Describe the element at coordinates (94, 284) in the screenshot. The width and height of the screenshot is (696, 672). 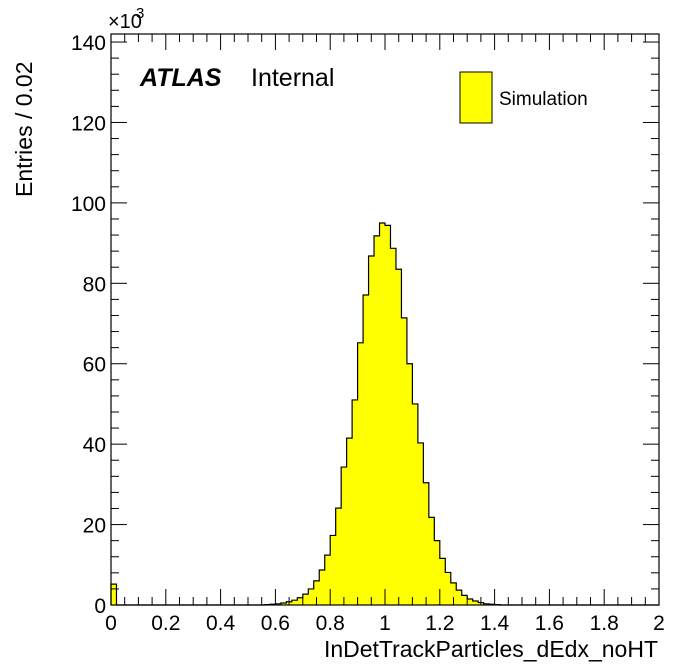
I see `y-tick-label: 80` at that location.